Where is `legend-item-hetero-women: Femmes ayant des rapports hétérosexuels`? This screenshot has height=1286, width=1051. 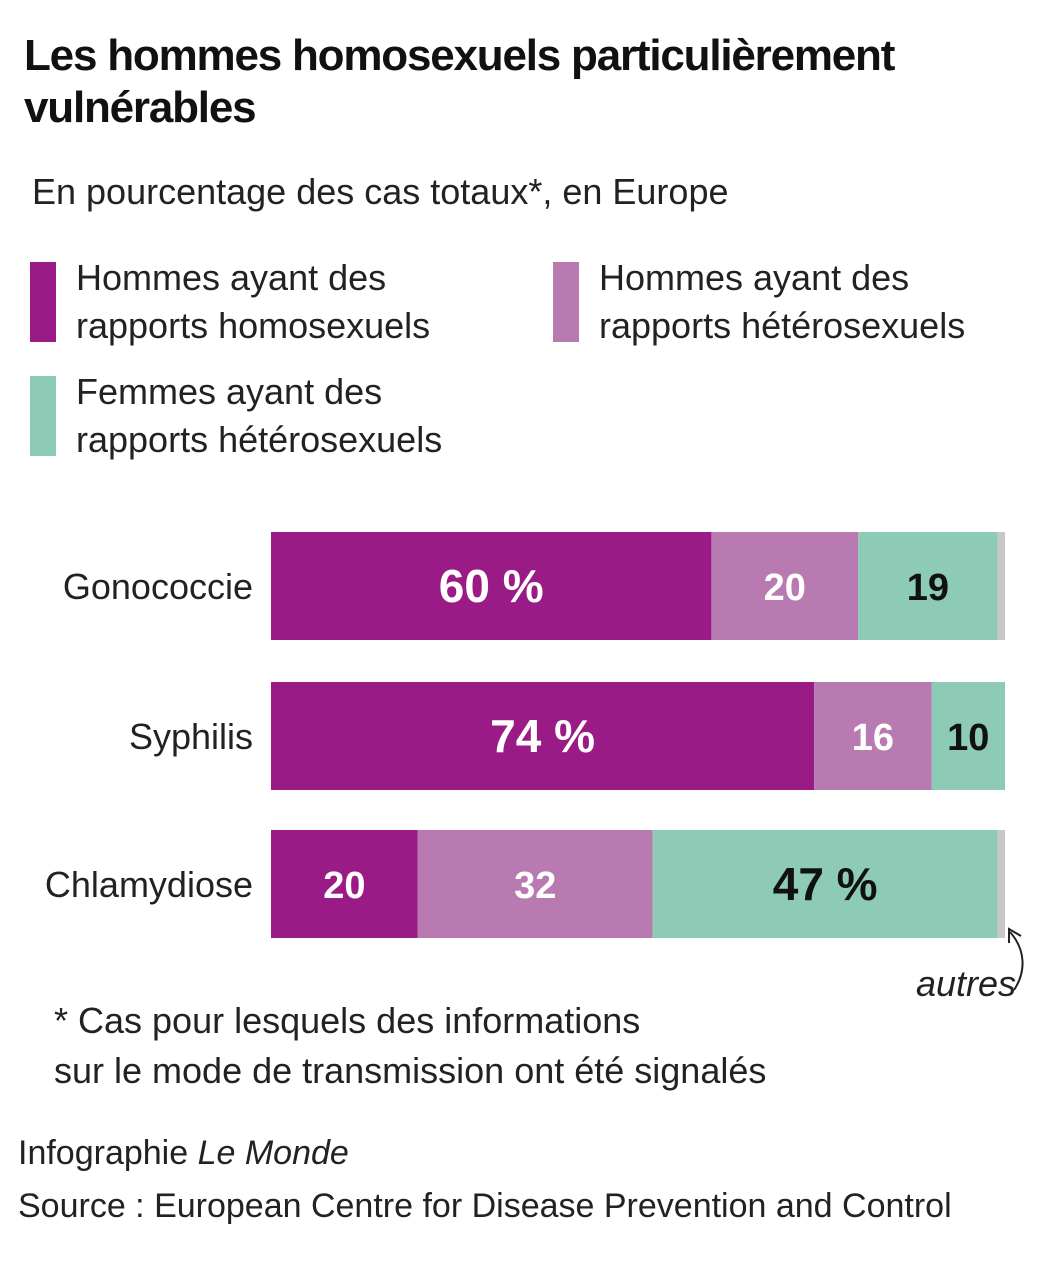
legend-item-hetero-women: Femmes ayant des rapports hétérosexuels is located at coordinates (273, 416).